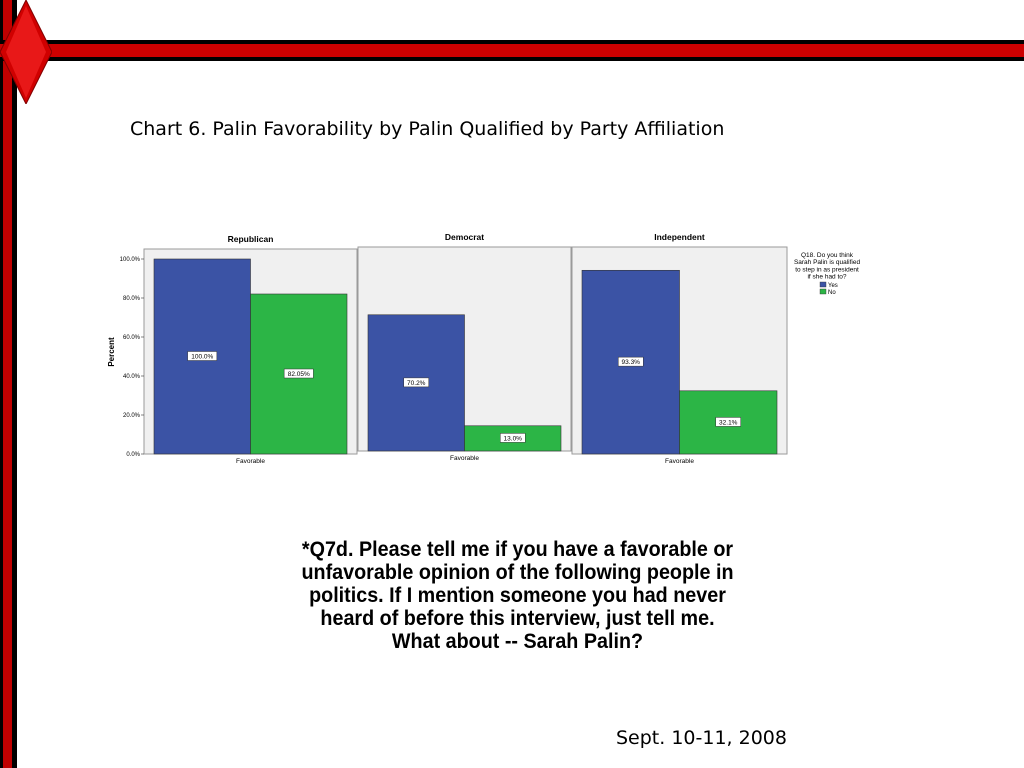 The width and height of the screenshot is (1024, 768). I want to click on y-tick-label: 100.0%, so click(130, 260).